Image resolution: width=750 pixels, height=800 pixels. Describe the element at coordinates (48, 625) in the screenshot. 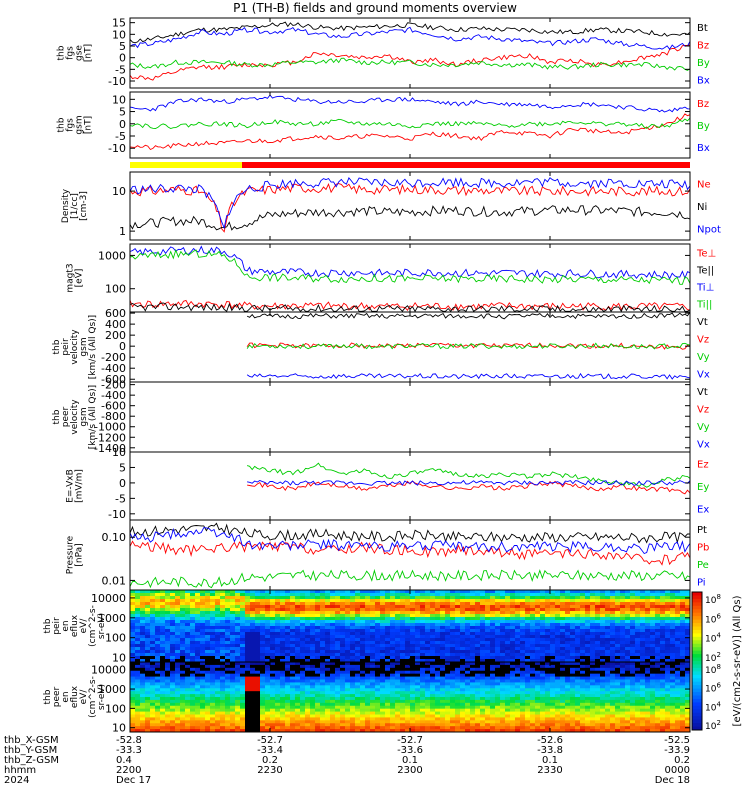

I see `ylabel-line: thb` at that location.